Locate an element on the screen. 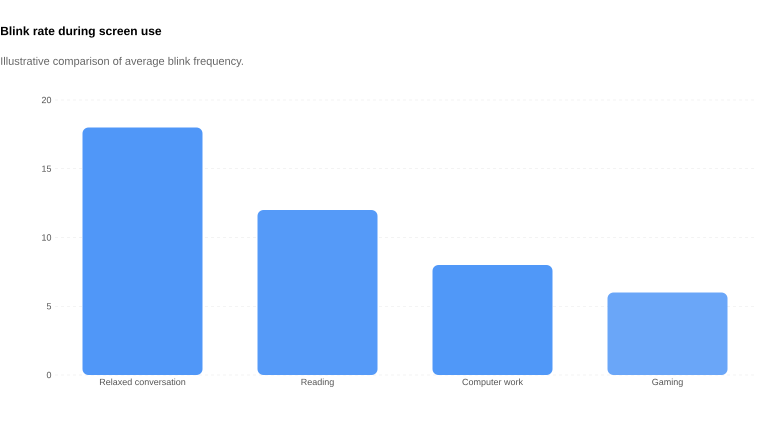  y-tick-label: 20 is located at coordinates (47, 100).